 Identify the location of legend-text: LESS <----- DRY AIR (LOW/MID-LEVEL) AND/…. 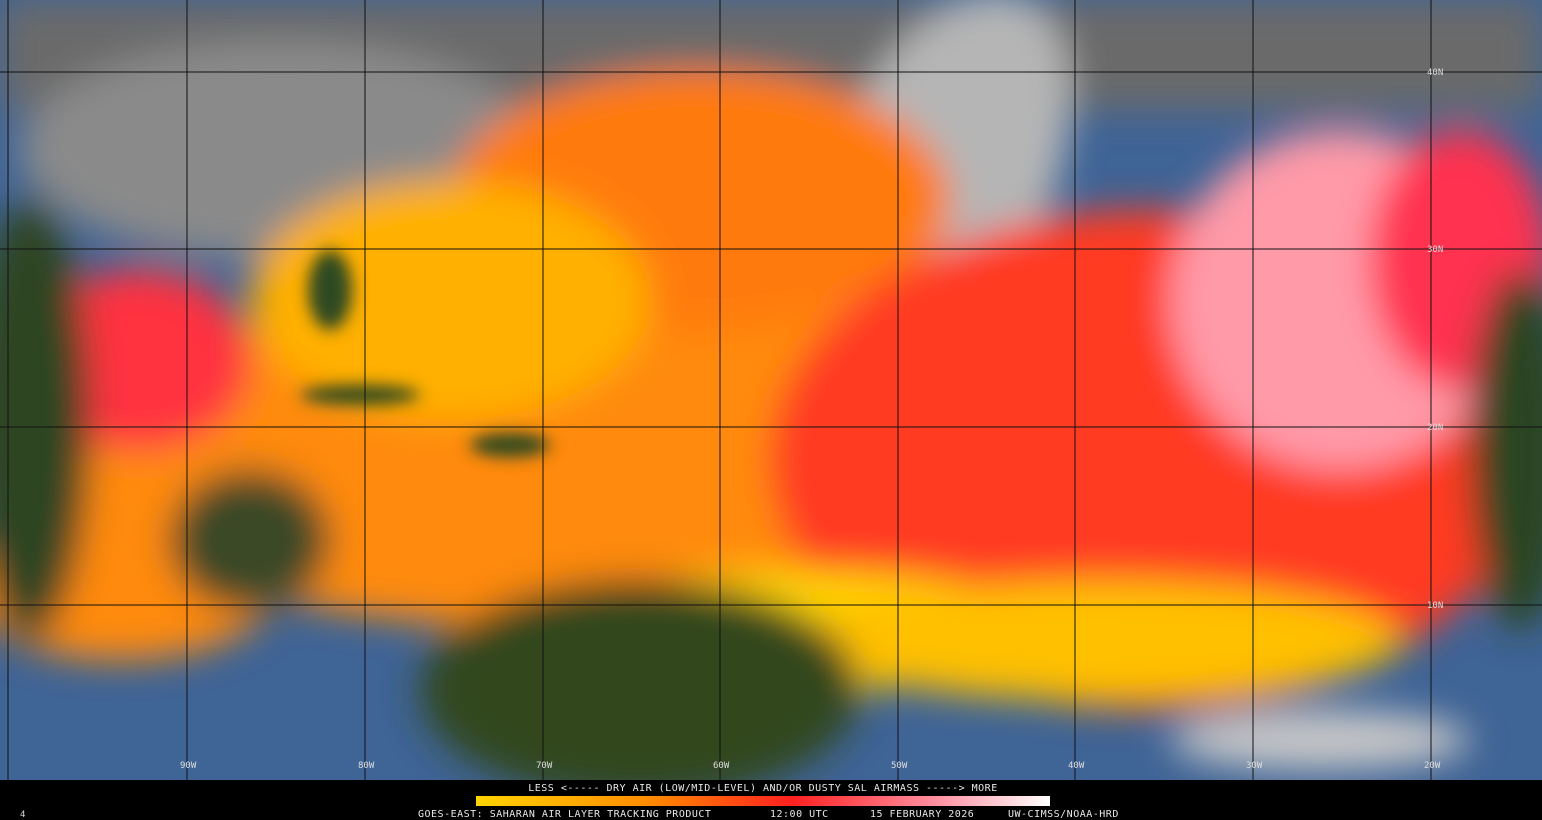
(762, 788).